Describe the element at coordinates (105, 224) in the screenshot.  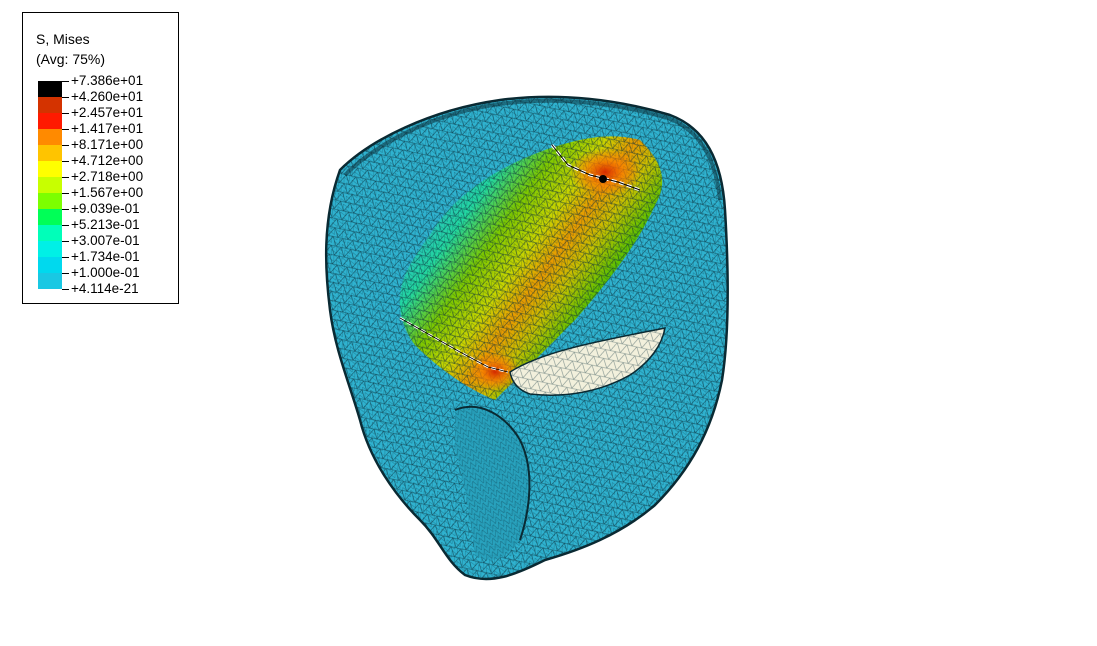
I see `legend-value-label: +5.213e-01` at that location.